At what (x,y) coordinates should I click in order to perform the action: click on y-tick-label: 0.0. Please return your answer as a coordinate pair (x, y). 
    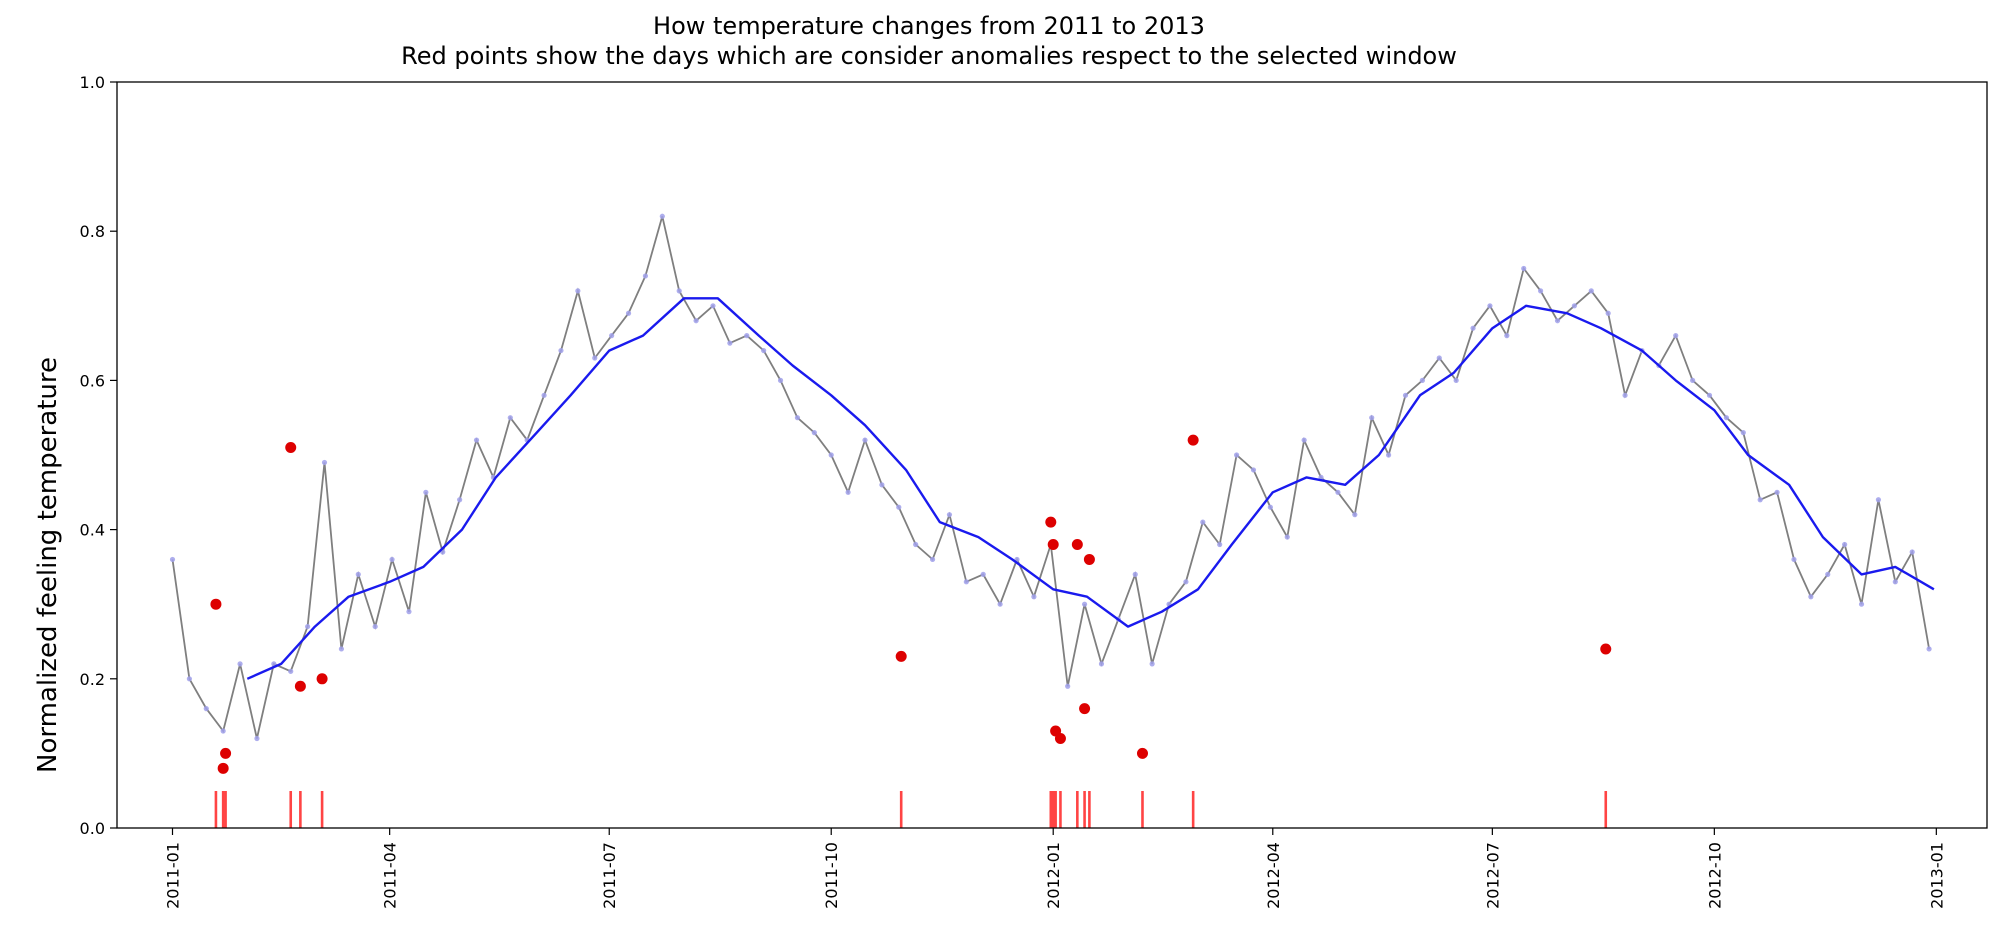
    Looking at the image, I should click on (92, 828).